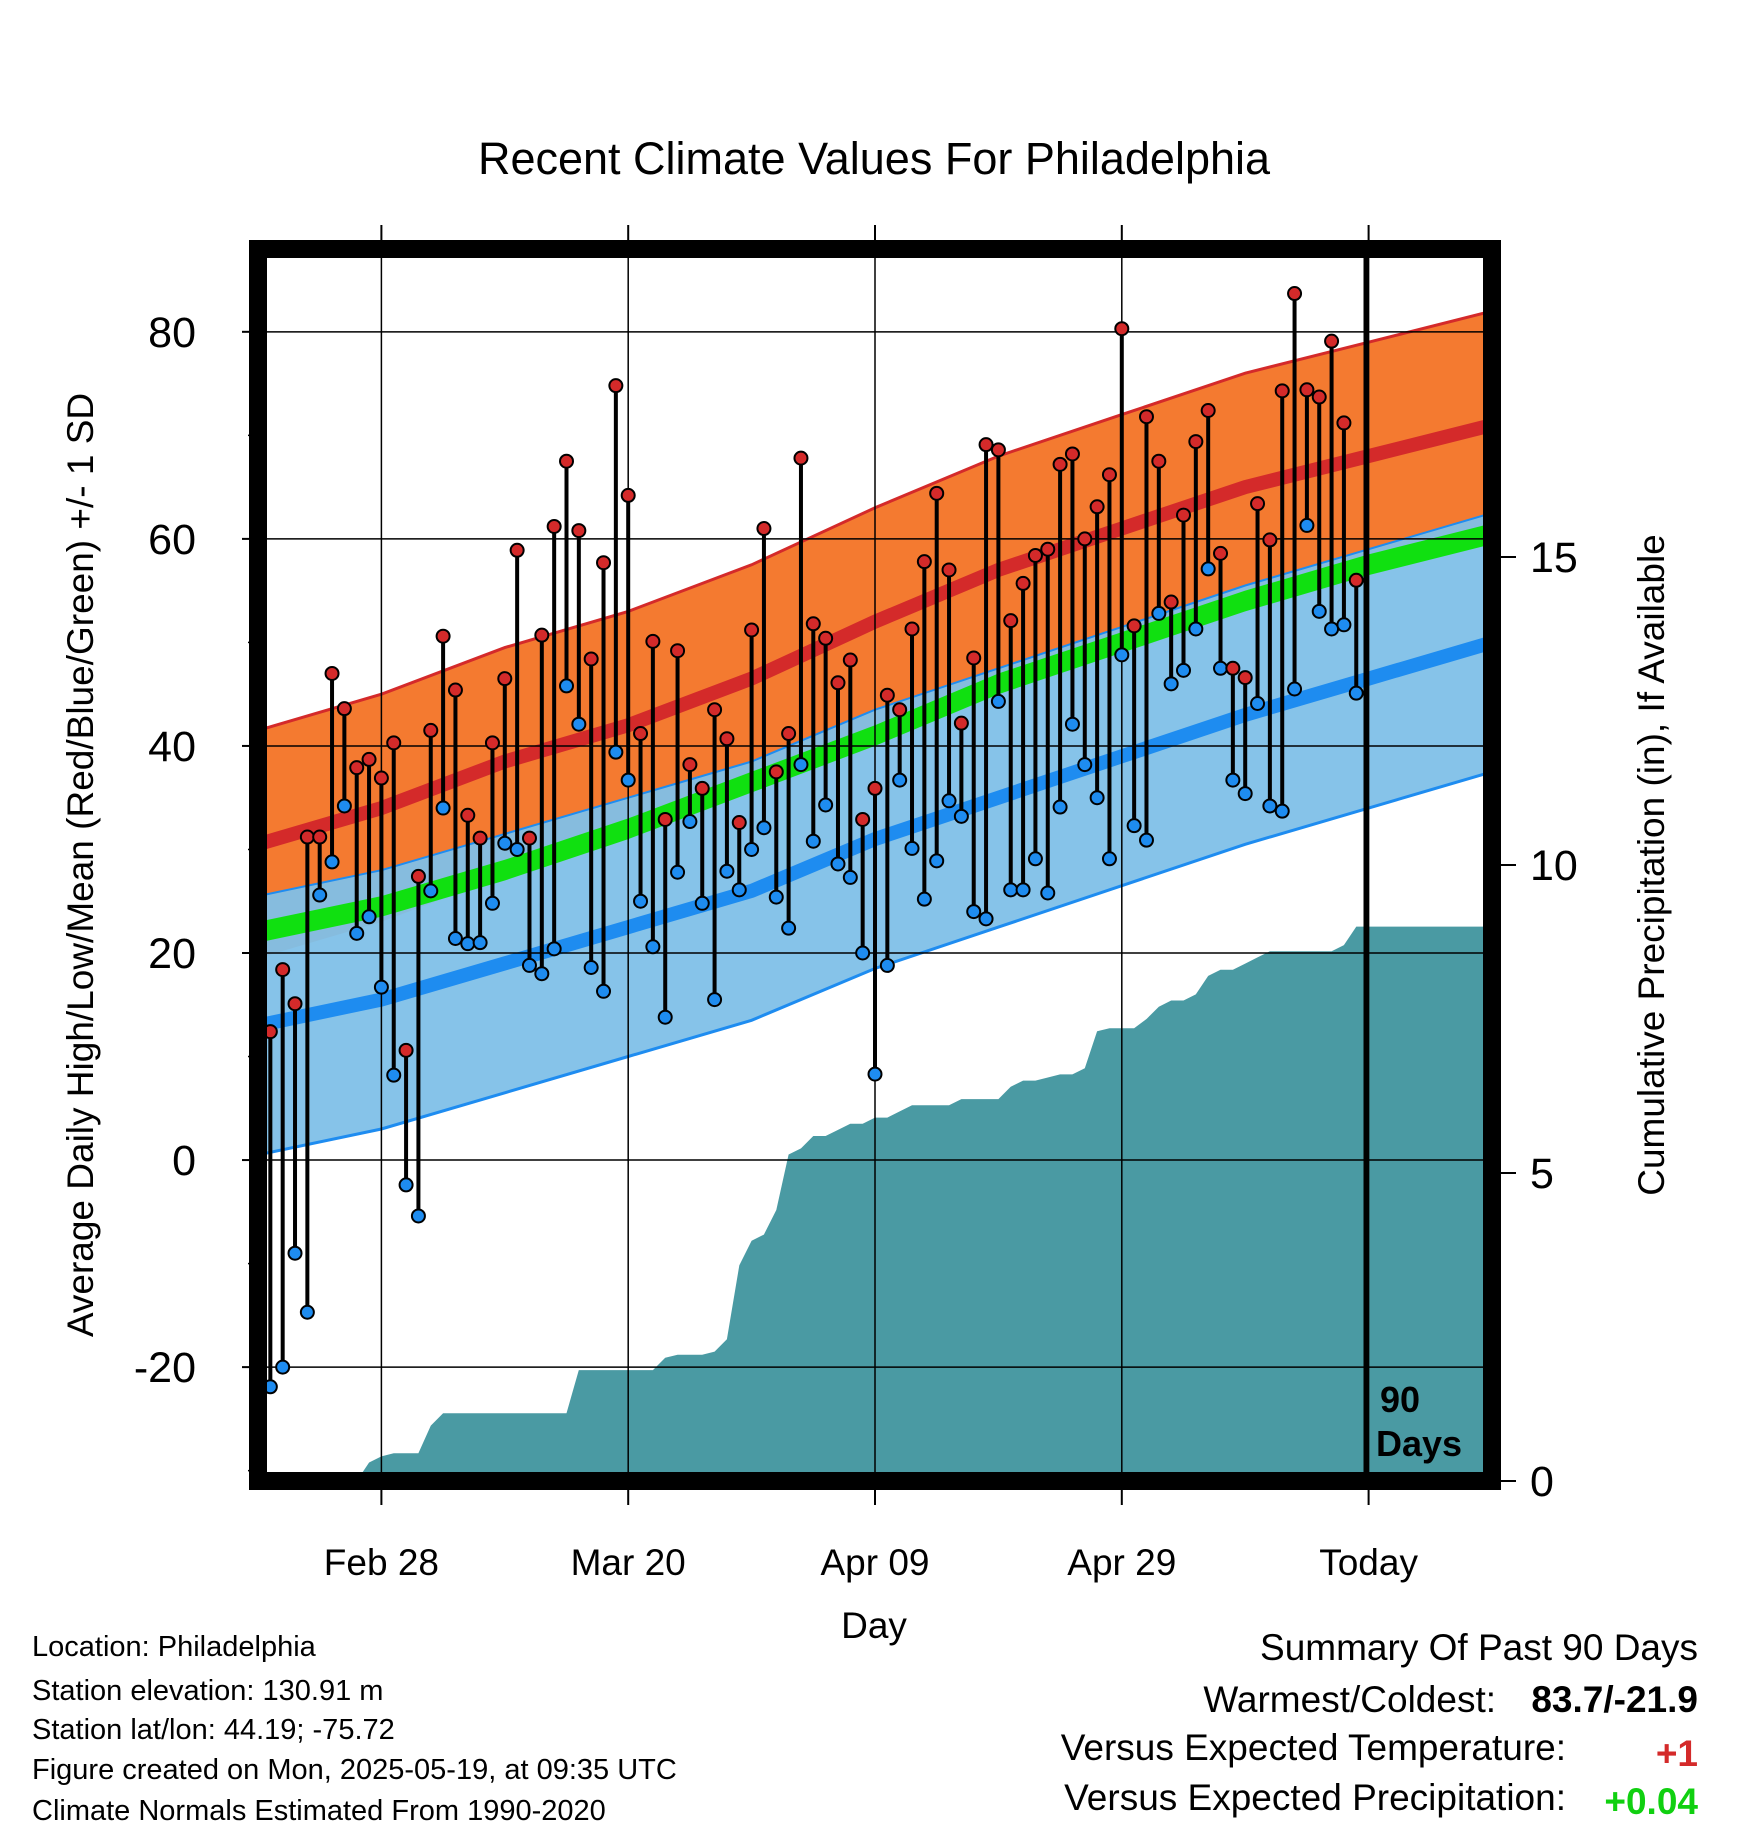 The image size is (1748, 1828). I want to click on y-left-tick-label-80: 80, so click(172, 333).